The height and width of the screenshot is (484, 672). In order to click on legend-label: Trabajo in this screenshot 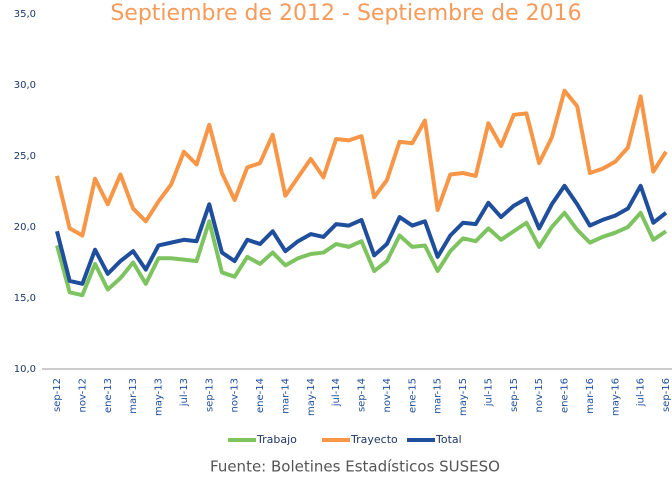, I will do `click(276, 439)`.